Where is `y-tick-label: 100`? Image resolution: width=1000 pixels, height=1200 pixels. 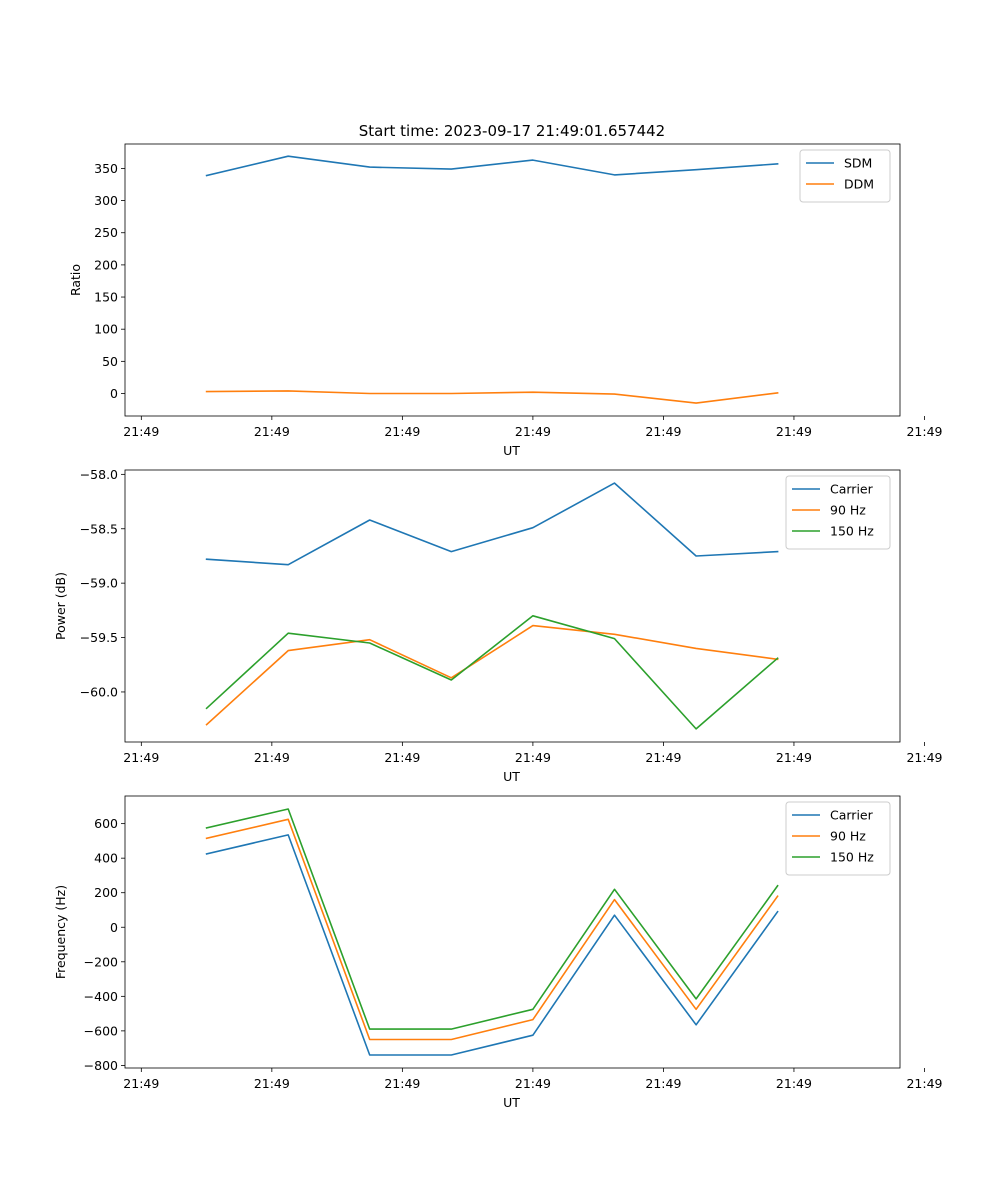
y-tick-label: 100 is located at coordinates (106, 329).